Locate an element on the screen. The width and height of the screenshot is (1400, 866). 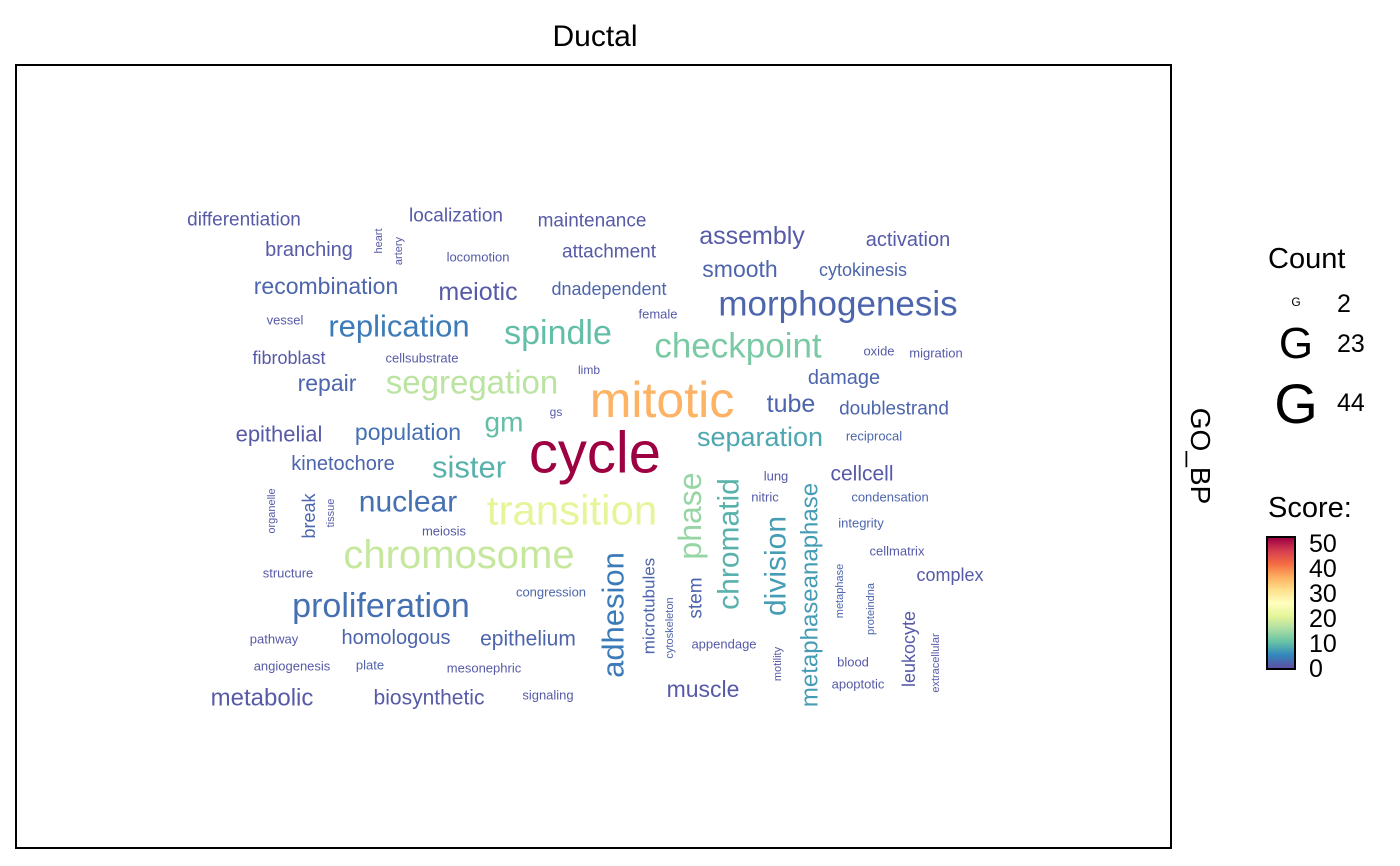
word-kinetochore: kinetochore is located at coordinates (342, 464).